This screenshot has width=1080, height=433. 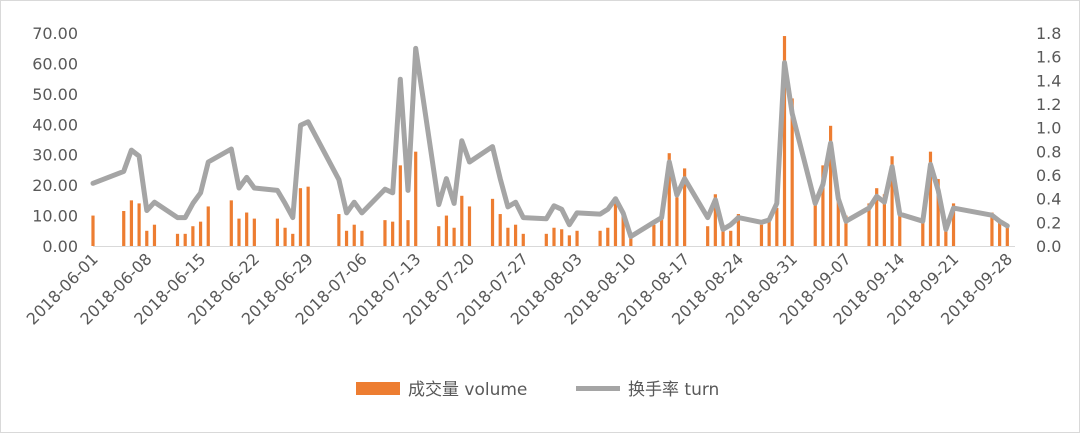 I want to click on right-axis-tick-label: 1.8, so click(x=1048, y=33).